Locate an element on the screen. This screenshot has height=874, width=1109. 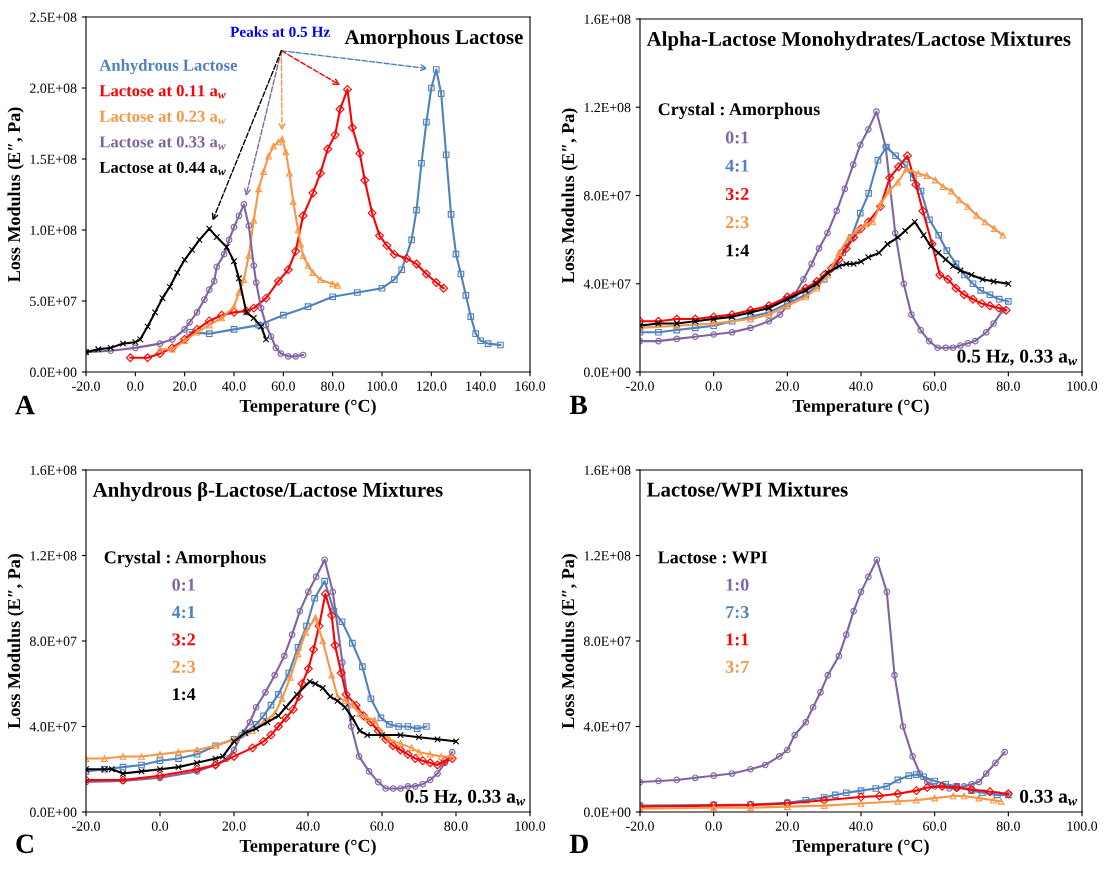
text: 1:1 is located at coordinates (737, 639).